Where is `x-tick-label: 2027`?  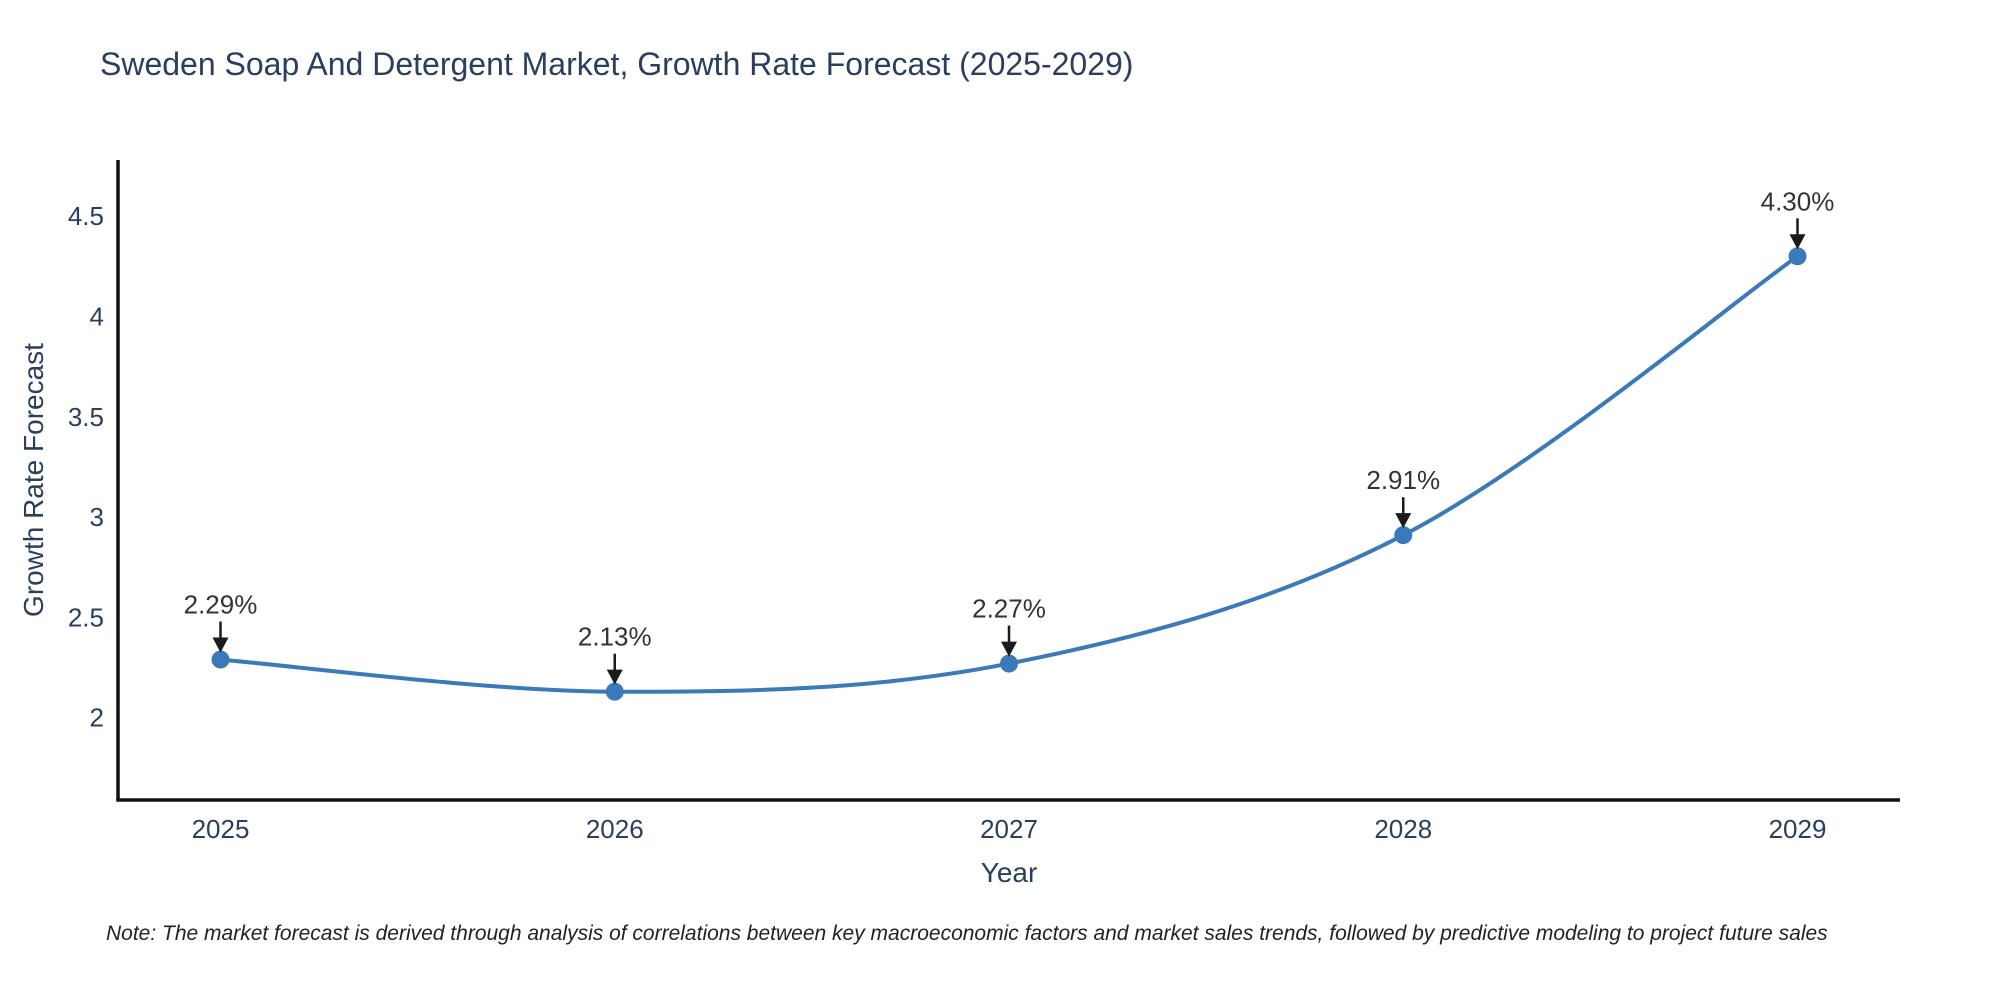
x-tick-label: 2027 is located at coordinates (1009, 829).